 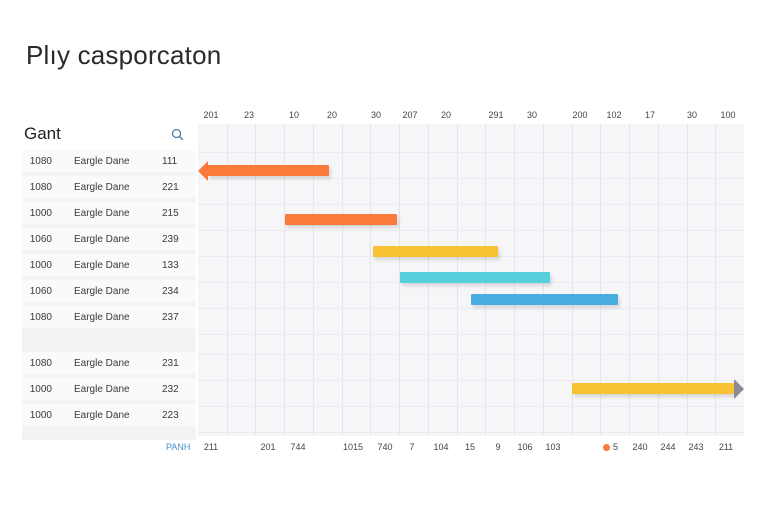 What do you see at coordinates (668, 447) in the screenshot?
I see `timeline-bottom-tick: 244` at bounding box center [668, 447].